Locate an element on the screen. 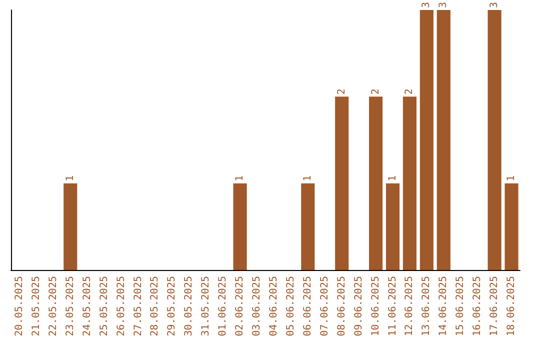 This screenshot has height=340, width=540. x-tick-label: 14.06.2025 is located at coordinates (444, 306).